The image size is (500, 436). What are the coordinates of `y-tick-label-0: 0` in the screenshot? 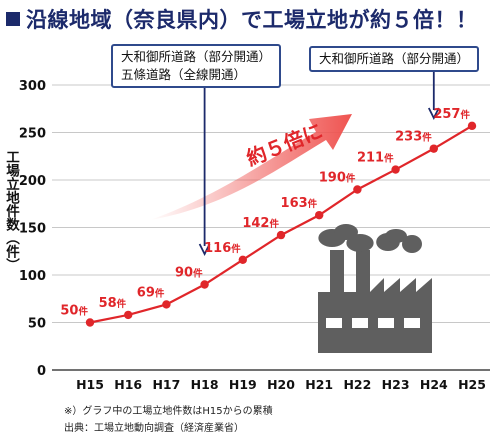 It's located at (41, 371).